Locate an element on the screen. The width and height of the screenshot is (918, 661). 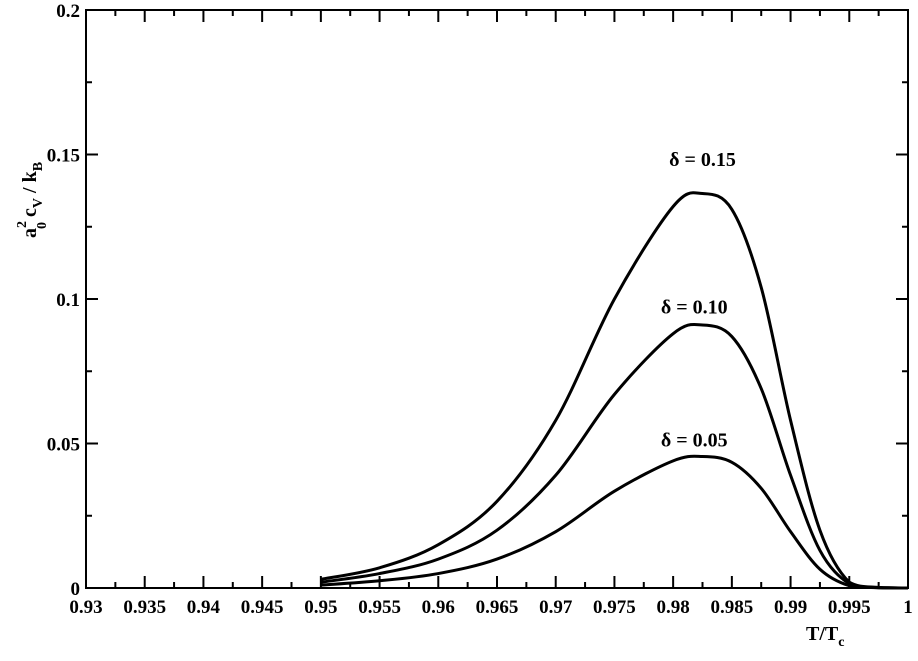
series-annotation: δ = 0.05 is located at coordinates (694, 440).